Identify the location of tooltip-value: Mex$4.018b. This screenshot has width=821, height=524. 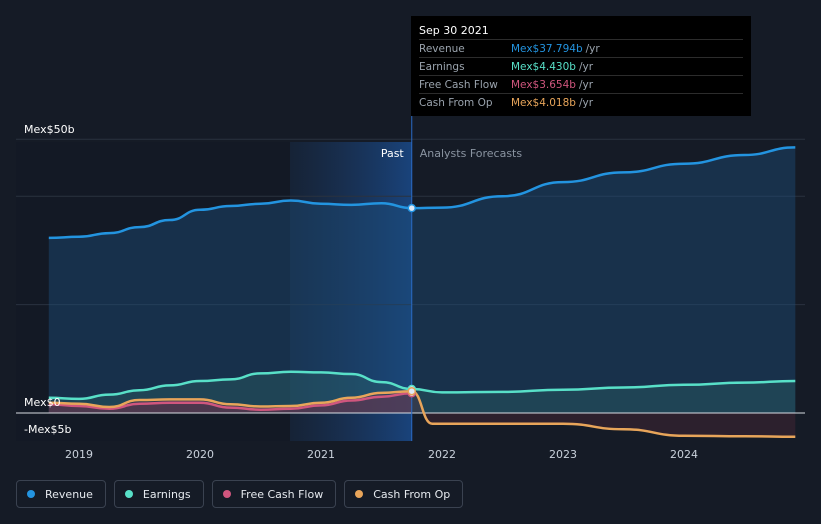
(543, 102).